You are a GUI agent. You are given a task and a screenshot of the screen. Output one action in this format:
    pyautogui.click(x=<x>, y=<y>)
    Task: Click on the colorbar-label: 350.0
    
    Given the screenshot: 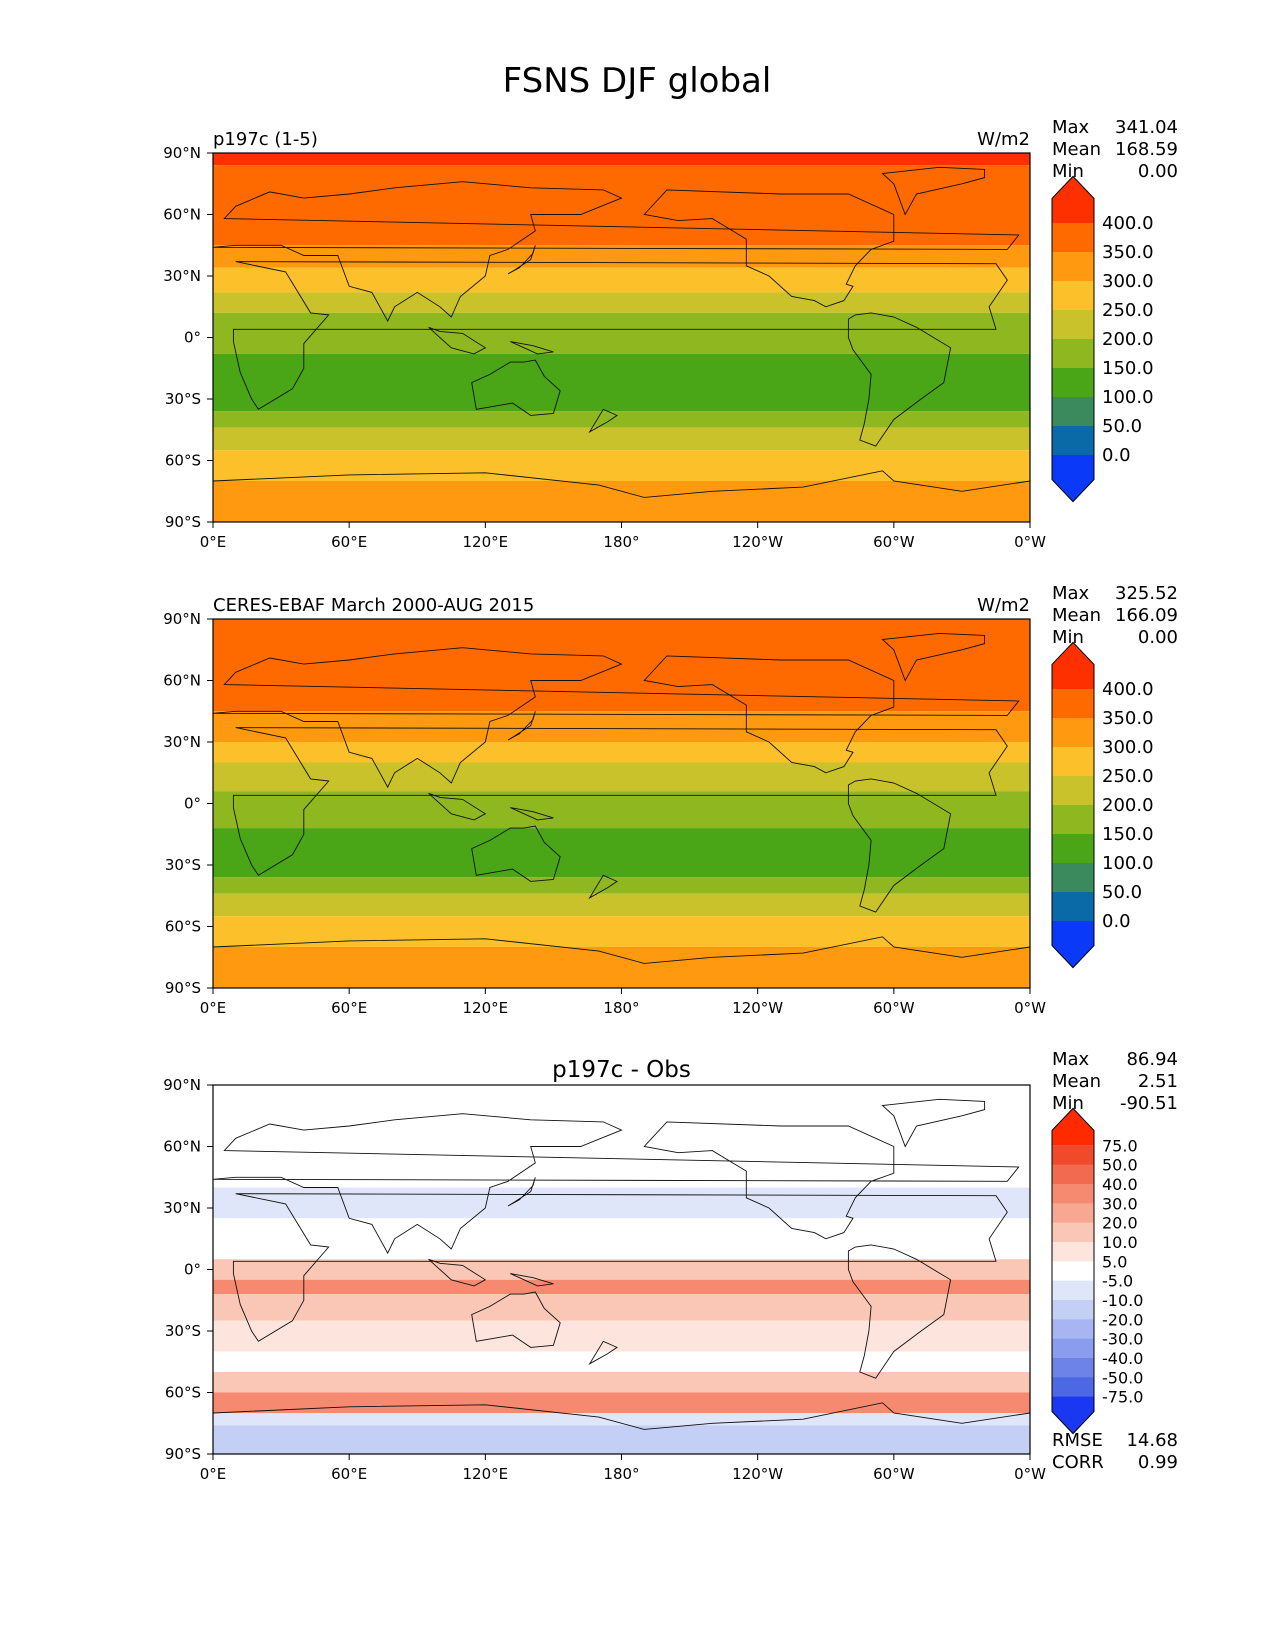 What is the action you would take?
    pyautogui.click(x=1128, y=252)
    